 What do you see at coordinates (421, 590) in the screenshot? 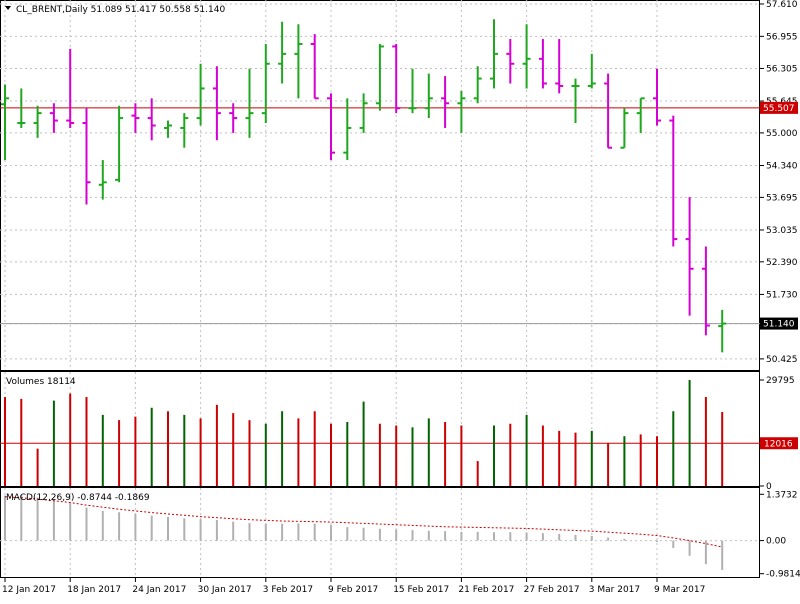
I see `time-tick-label: 15 Feb 2017` at bounding box center [421, 590].